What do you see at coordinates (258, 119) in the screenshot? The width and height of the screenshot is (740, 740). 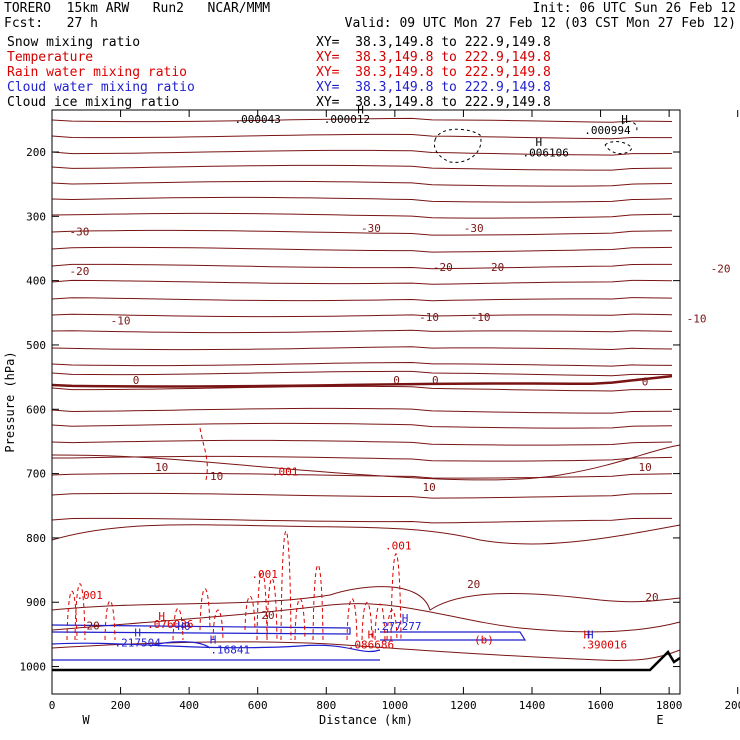 I see `snow-label: .000043` at bounding box center [258, 119].